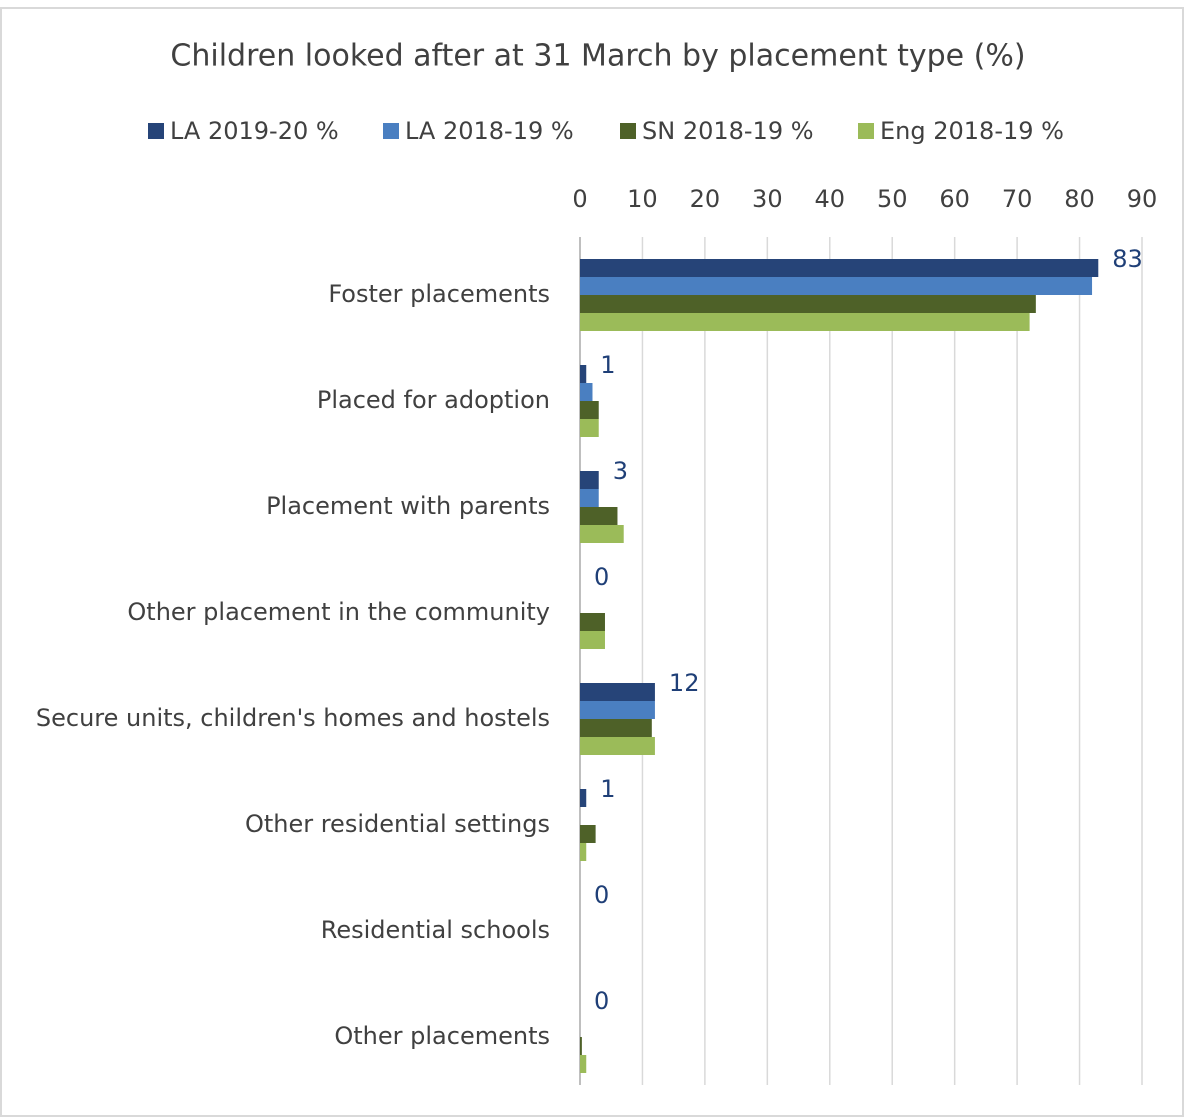  I want to click on y-tick-label: Other placements, so click(442, 1036).